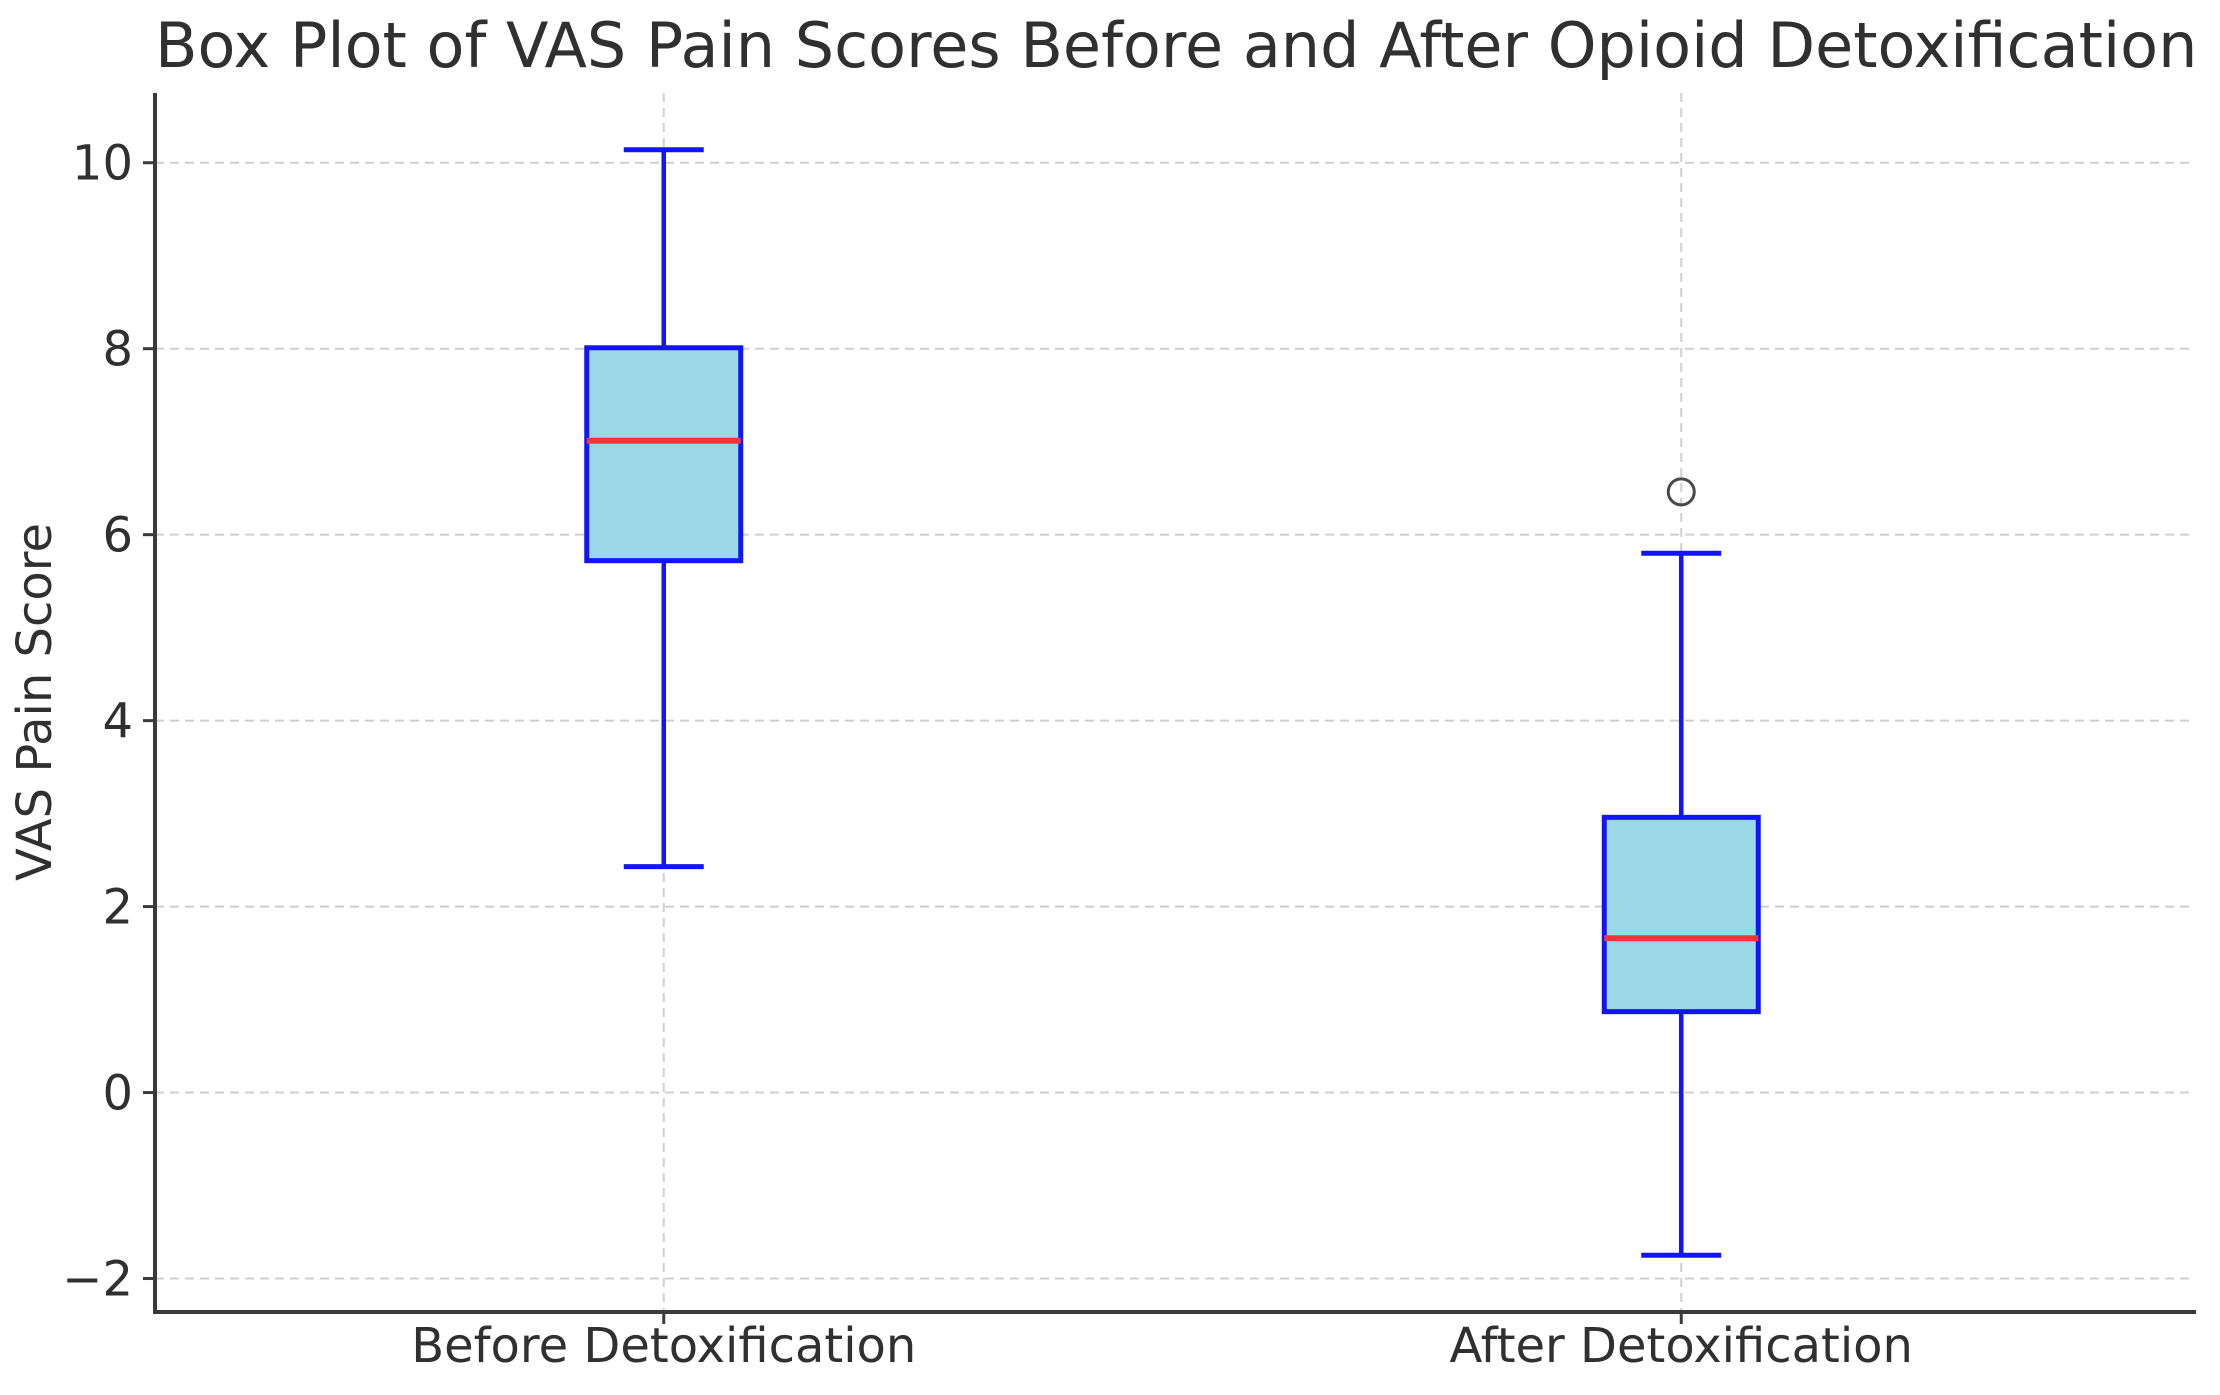 The height and width of the screenshot is (1395, 2220). What do you see at coordinates (117, 536) in the screenshot?
I see `y-tick-label: 6` at bounding box center [117, 536].